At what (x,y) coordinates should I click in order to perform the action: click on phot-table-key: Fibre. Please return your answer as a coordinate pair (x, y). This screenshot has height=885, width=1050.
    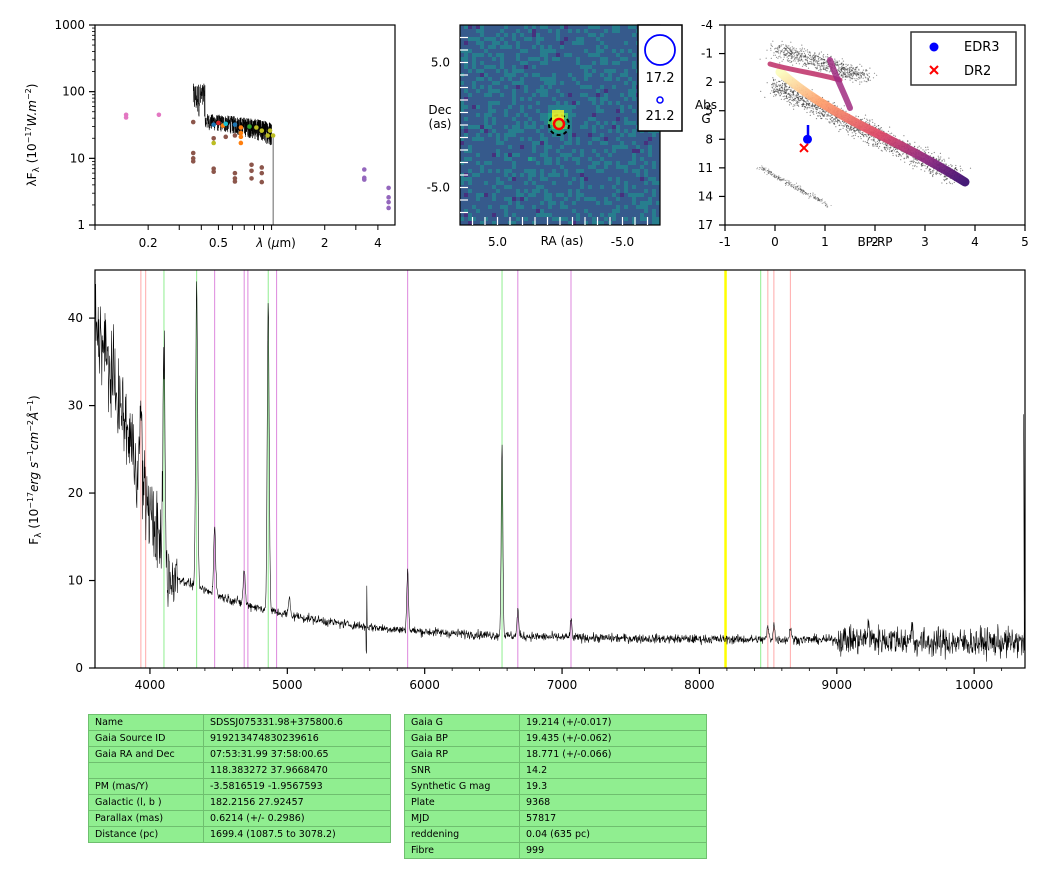
    Looking at the image, I should click on (462, 850).